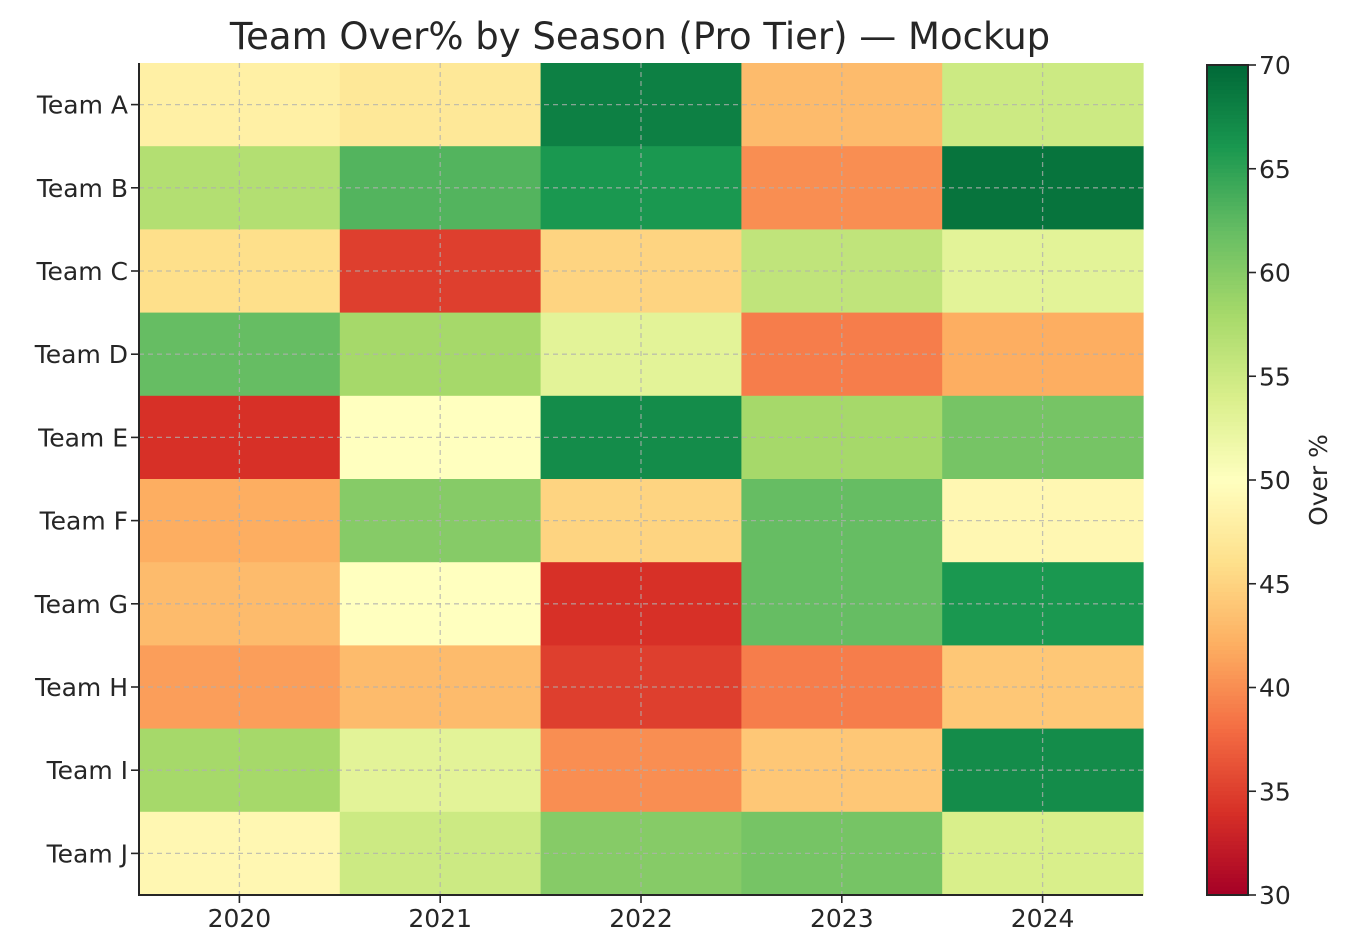 The height and width of the screenshot is (951, 1351). What do you see at coordinates (81, 604) in the screenshot?
I see `y-tick-label: Team G` at bounding box center [81, 604].